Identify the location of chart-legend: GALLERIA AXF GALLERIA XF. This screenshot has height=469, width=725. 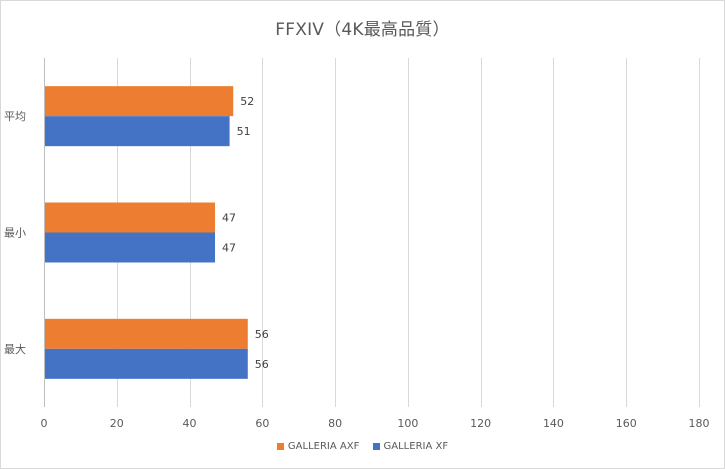
(362, 447).